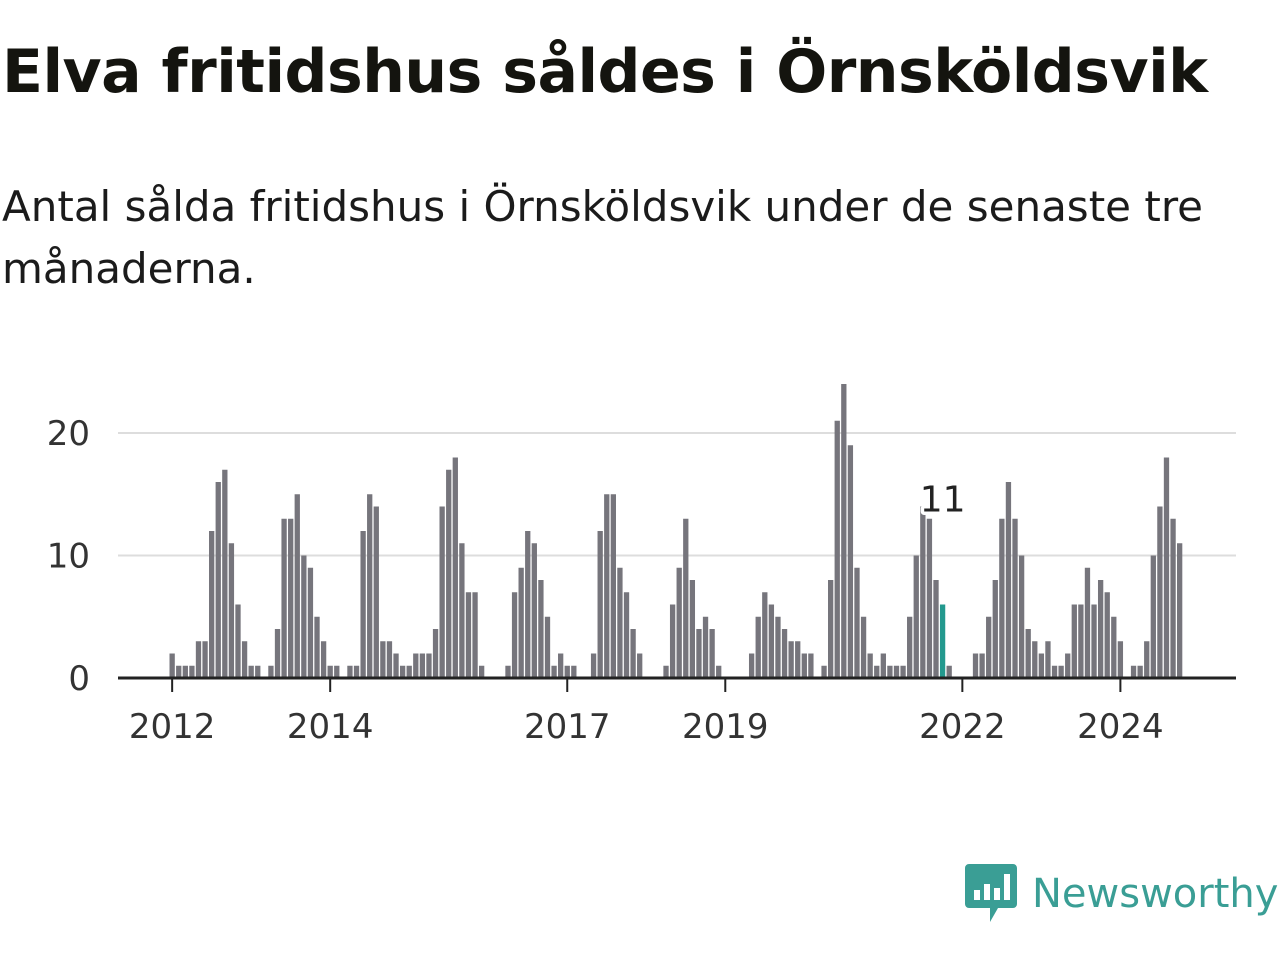 Image resolution: width=1280 pixels, height=960 pixels. What do you see at coordinates (68, 557) in the screenshot?
I see `y-tick-label: 10` at bounding box center [68, 557].